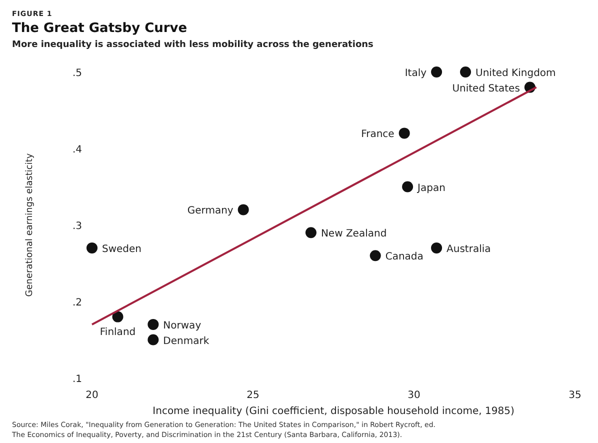 The image size is (598, 443). What do you see at coordinates (377, 134) in the screenshot?
I see `series-label: France` at bounding box center [377, 134].